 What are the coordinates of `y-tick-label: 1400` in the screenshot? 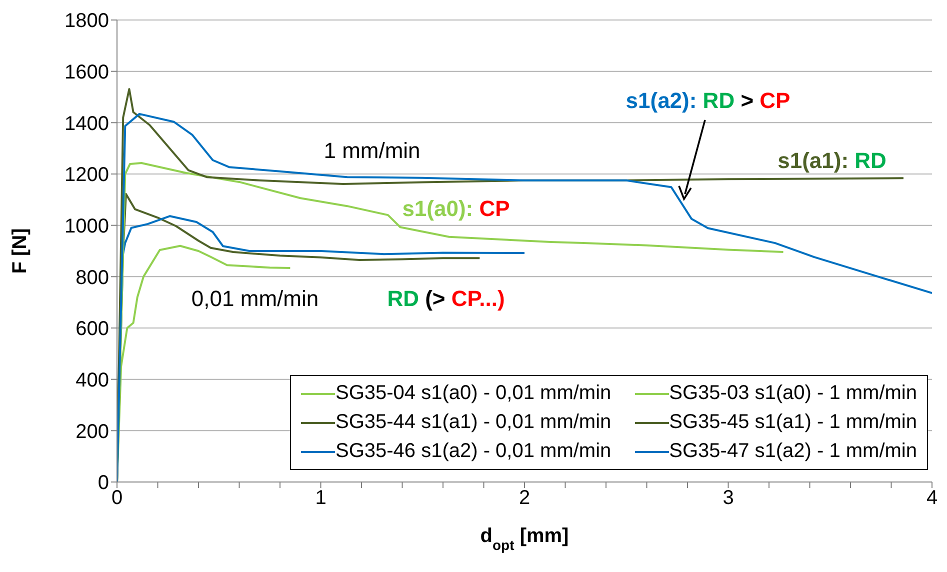 It's located at (86, 123).